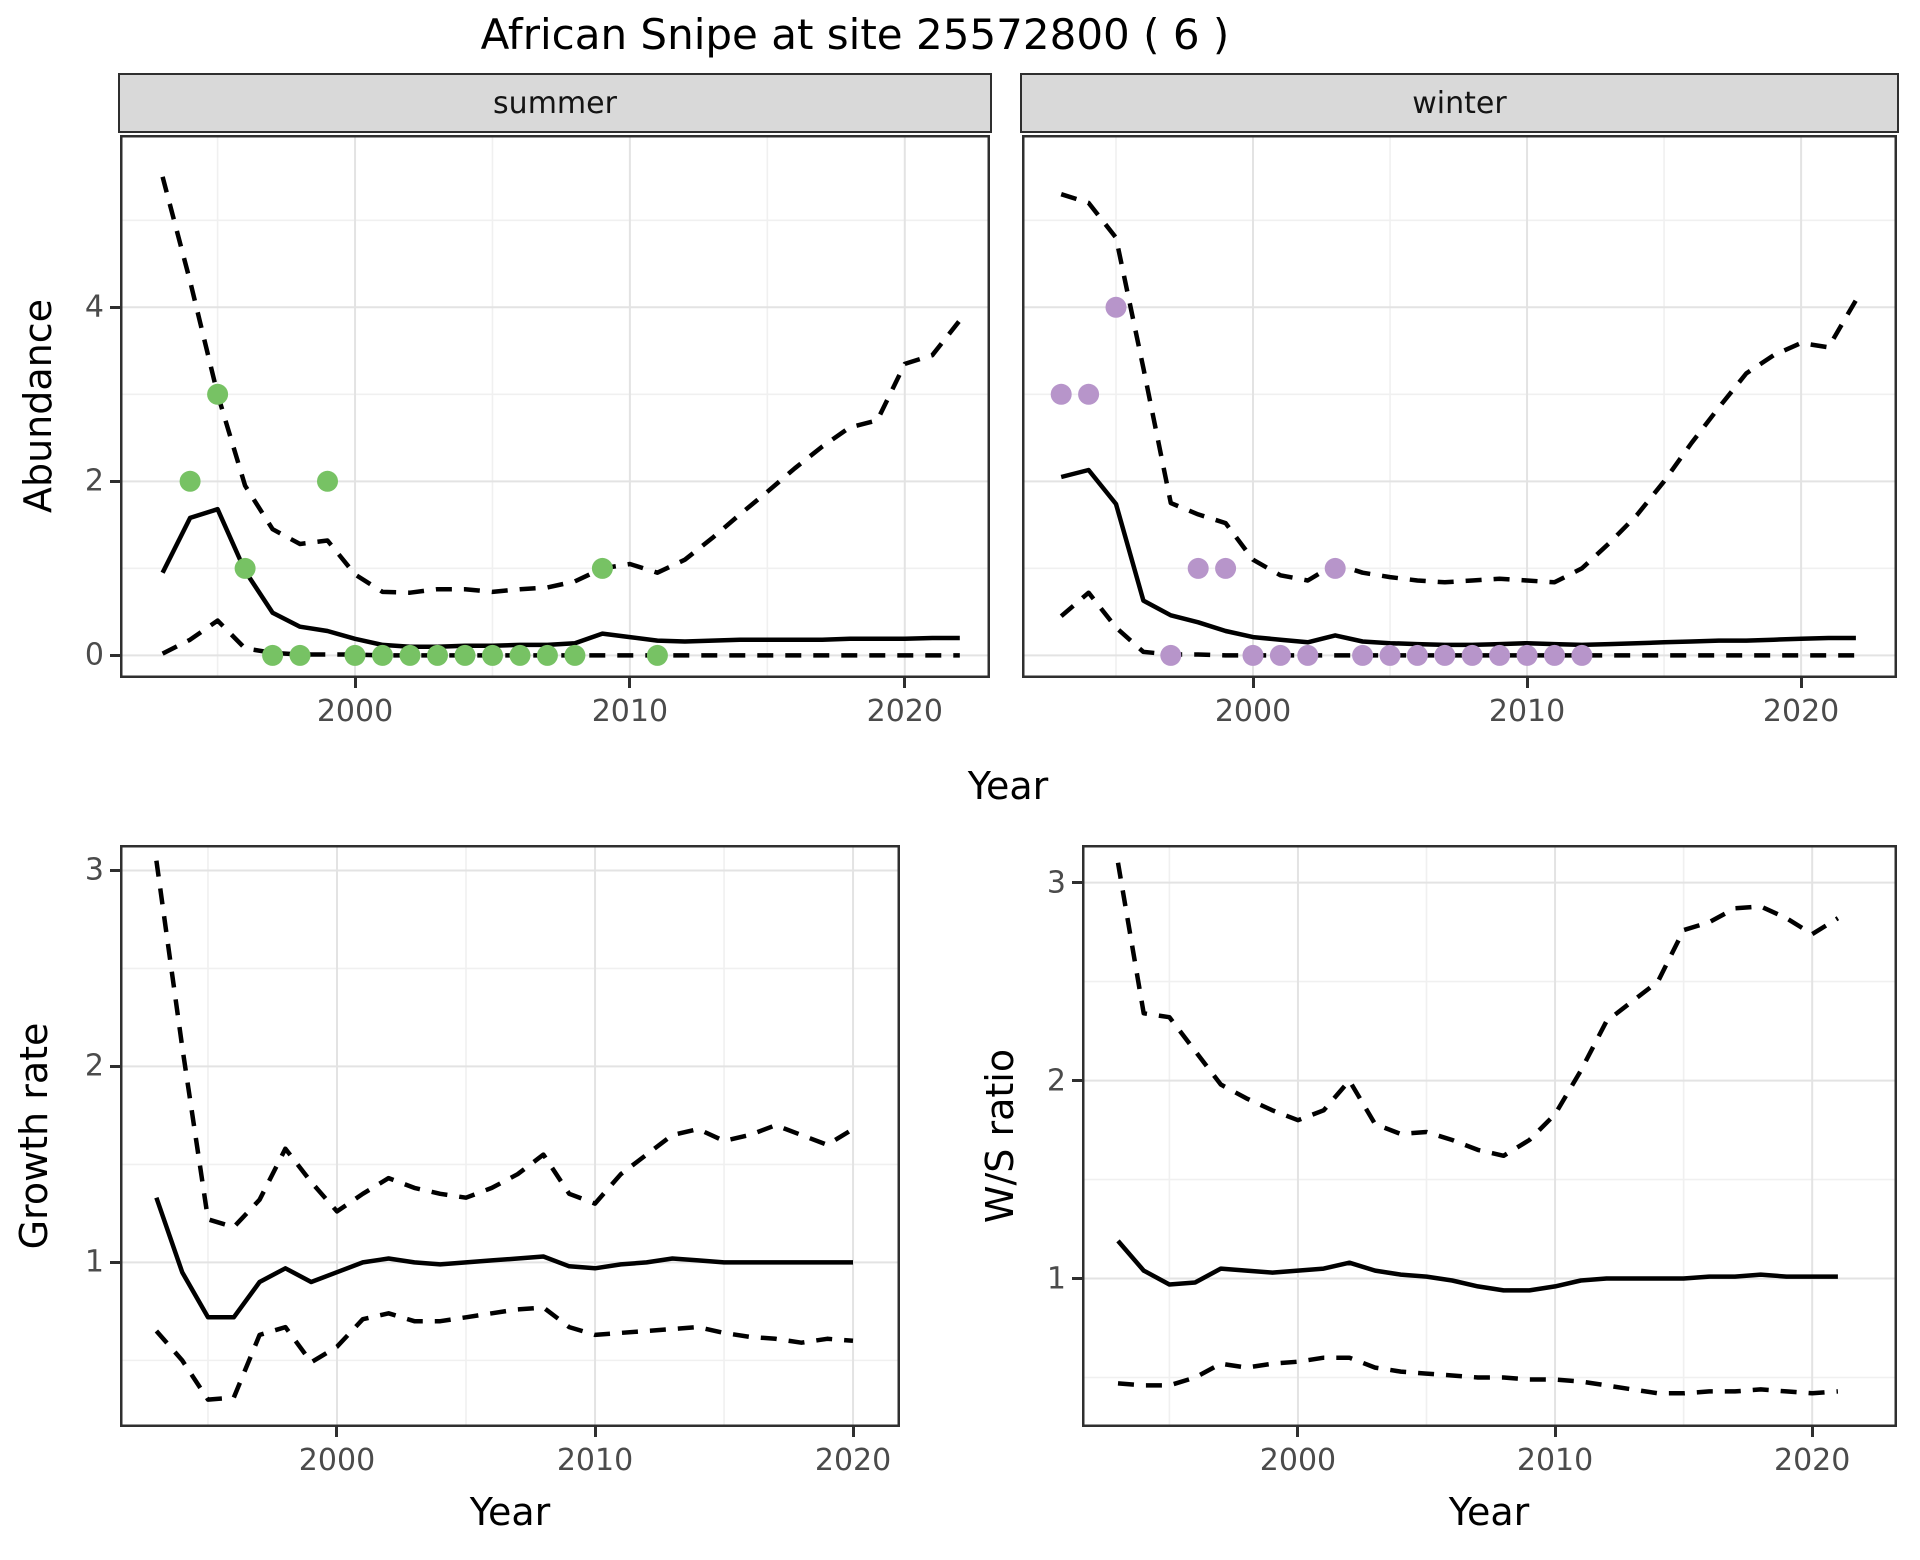 This screenshot has width=1920, height=1560. What do you see at coordinates (34, 1136) in the screenshot?
I see `y-axis-title-growth-rate: Growth rate` at bounding box center [34, 1136].